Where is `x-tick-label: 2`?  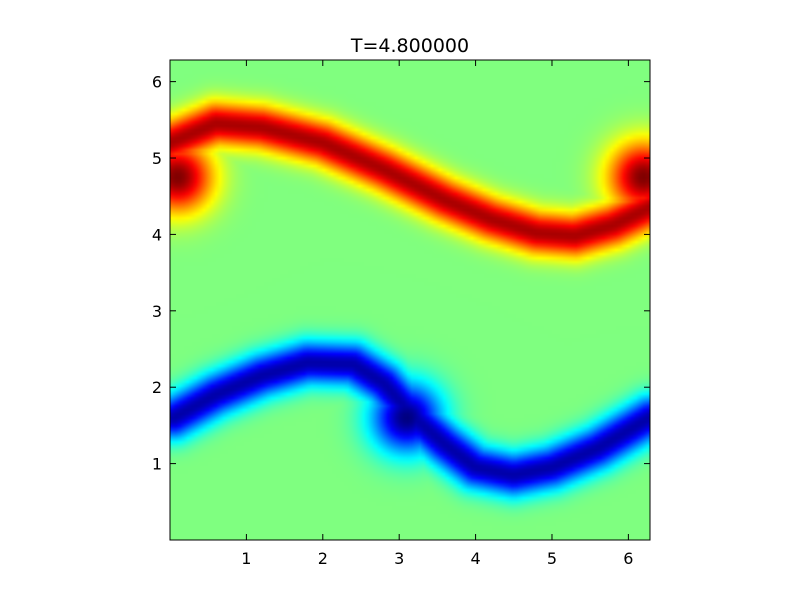
x-tick-label: 2 is located at coordinates (323, 558).